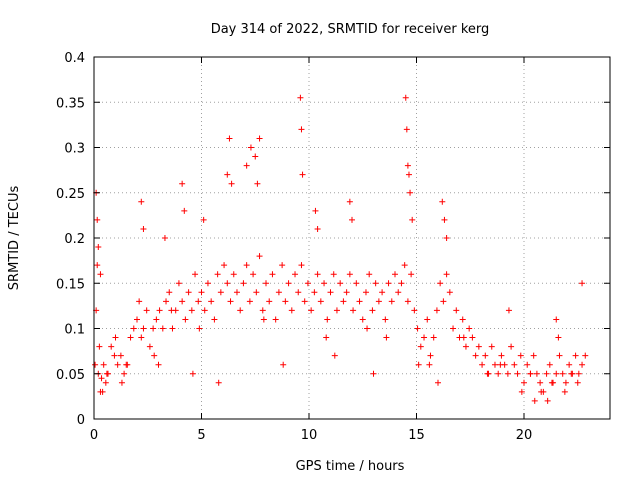 This screenshot has width=640, height=480. I want to click on y-tick-label: 0.25, so click(70, 194).